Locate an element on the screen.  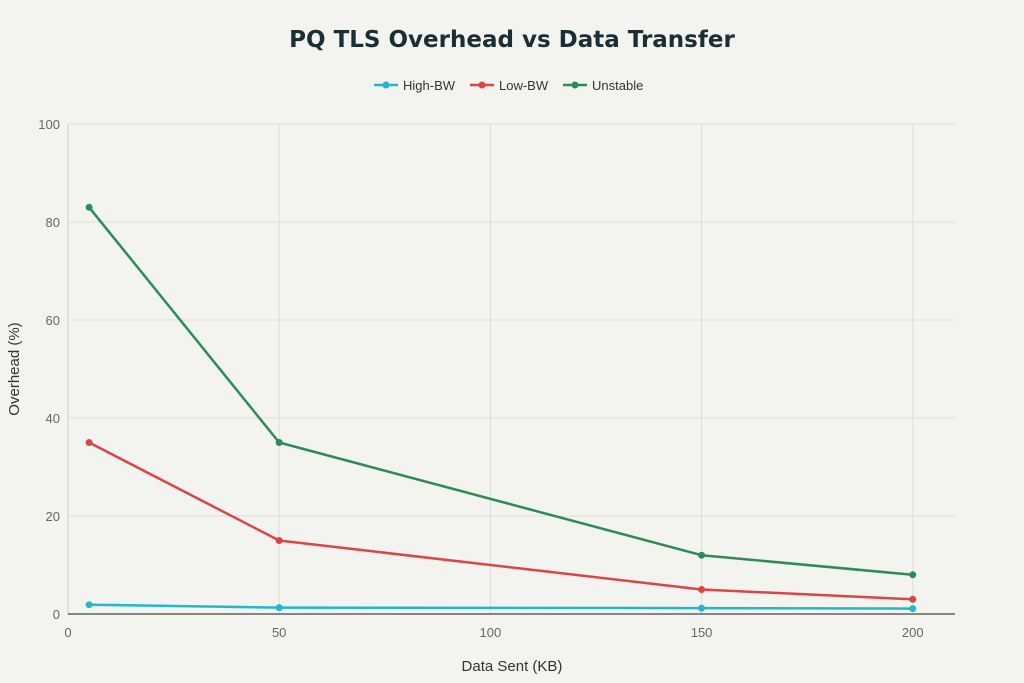
y-tick-label: 40 is located at coordinates (53, 418).